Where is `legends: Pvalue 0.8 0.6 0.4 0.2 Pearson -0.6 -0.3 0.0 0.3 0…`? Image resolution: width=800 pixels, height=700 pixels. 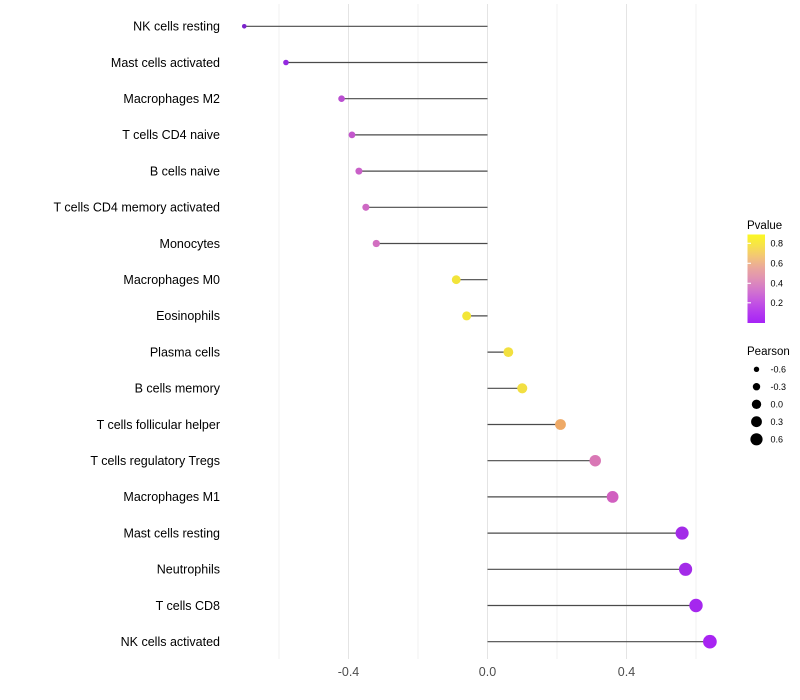 legends: Pvalue 0.8 0.6 0.4 0.2 Pearson -0.6 -0.3 0.0 0.3 0… is located at coordinates (768, 333).